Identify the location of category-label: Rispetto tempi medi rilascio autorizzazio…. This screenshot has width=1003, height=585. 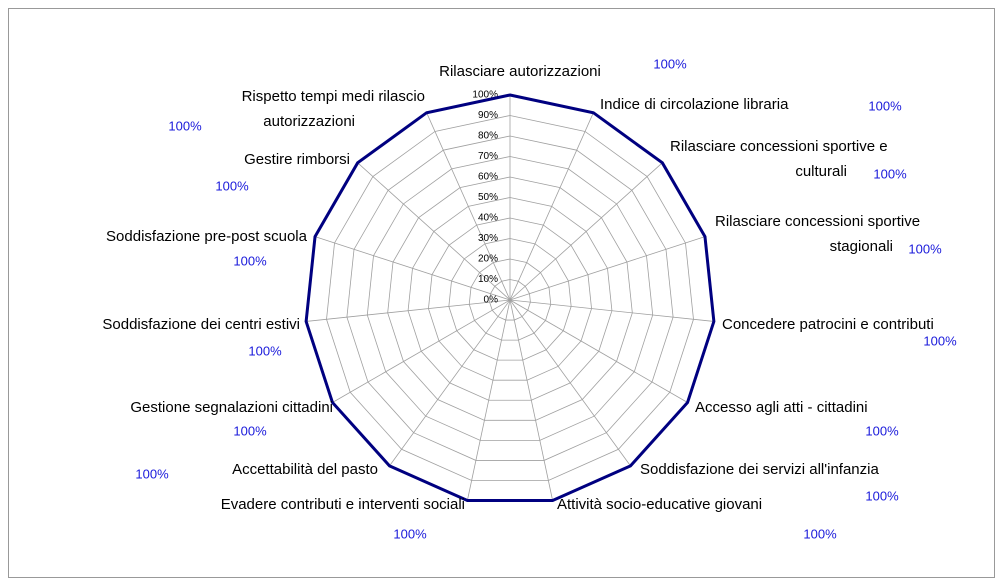
(333, 109).